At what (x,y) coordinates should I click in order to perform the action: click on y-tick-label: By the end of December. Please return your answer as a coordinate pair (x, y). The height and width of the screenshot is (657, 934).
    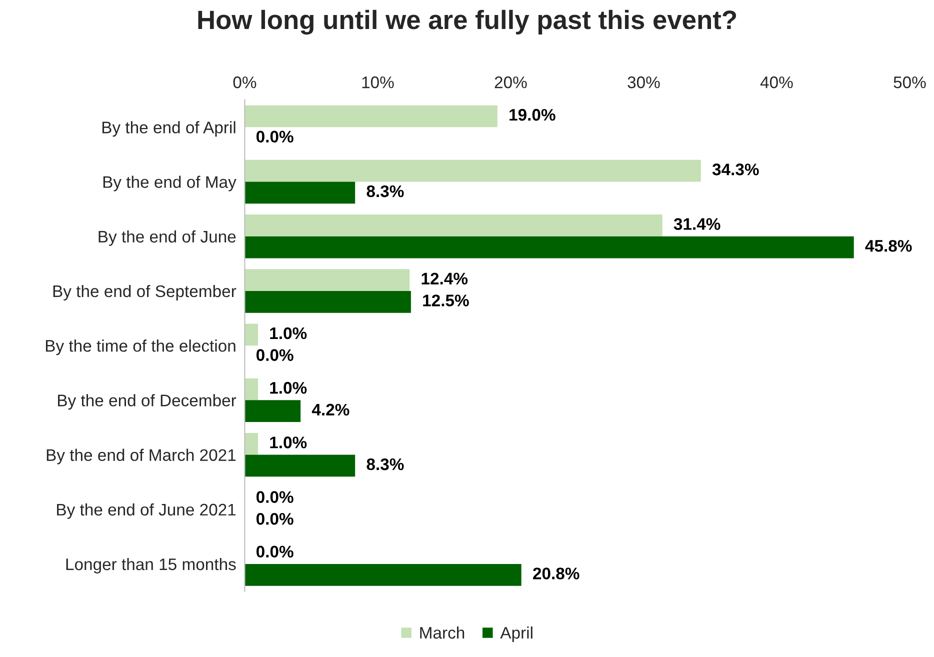
    Looking at the image, I should click on (147, 402).